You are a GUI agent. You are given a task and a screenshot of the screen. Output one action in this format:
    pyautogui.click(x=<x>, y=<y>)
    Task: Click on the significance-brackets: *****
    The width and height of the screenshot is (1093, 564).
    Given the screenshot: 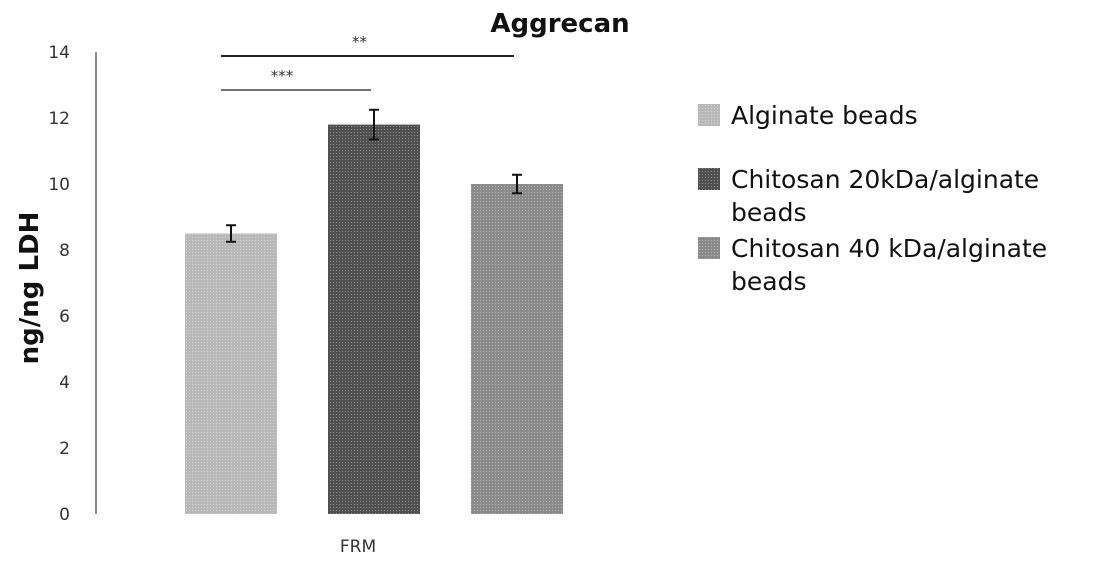 What is the action you would take?
    pyautogui.click(x=367, y=62)
    